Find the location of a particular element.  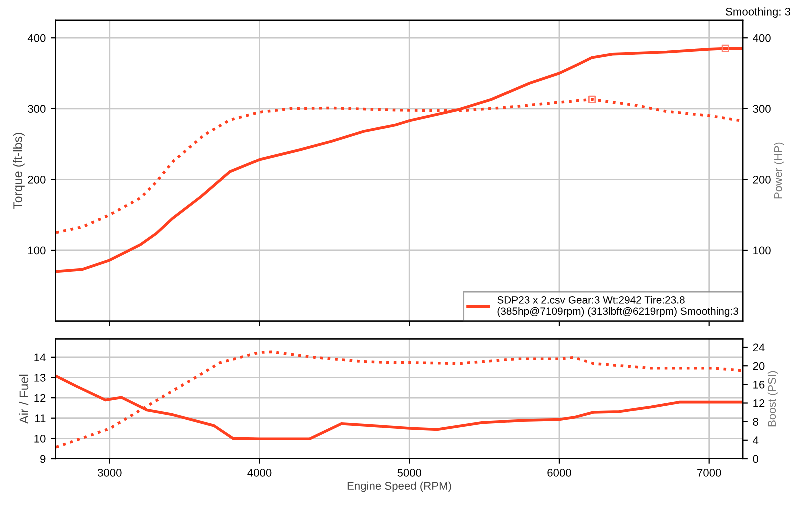

y2-axis-title: Boost (PSI) is located at coordinates (773, 399).